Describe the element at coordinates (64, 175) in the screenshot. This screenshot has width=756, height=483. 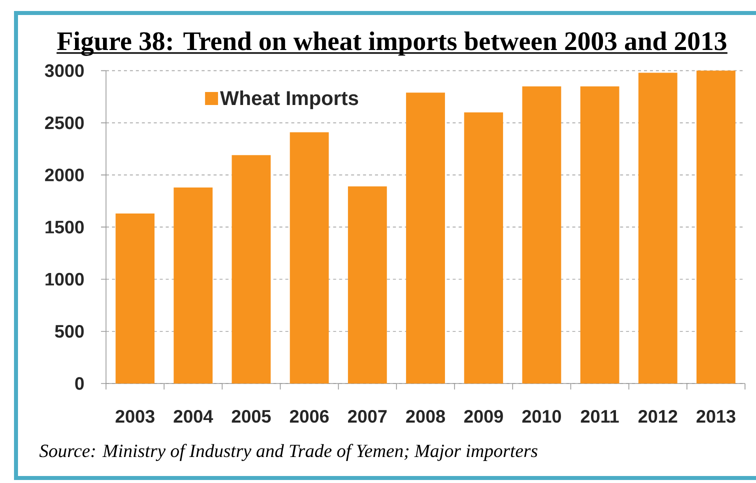
I see `y-tick-label: 2000` at that location.